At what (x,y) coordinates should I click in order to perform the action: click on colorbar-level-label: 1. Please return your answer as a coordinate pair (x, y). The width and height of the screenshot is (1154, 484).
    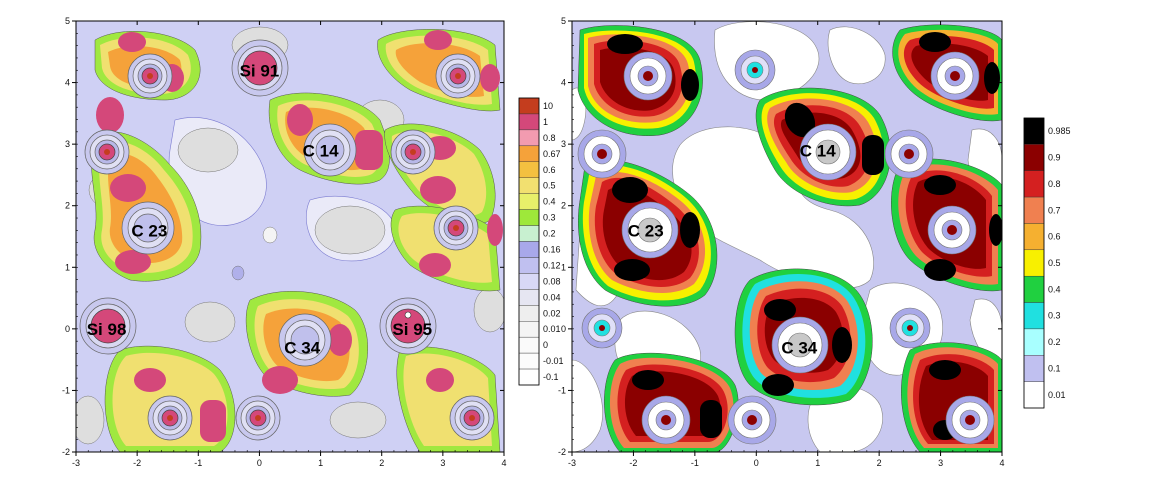
    Looking at the image, I should click on (545, 122).